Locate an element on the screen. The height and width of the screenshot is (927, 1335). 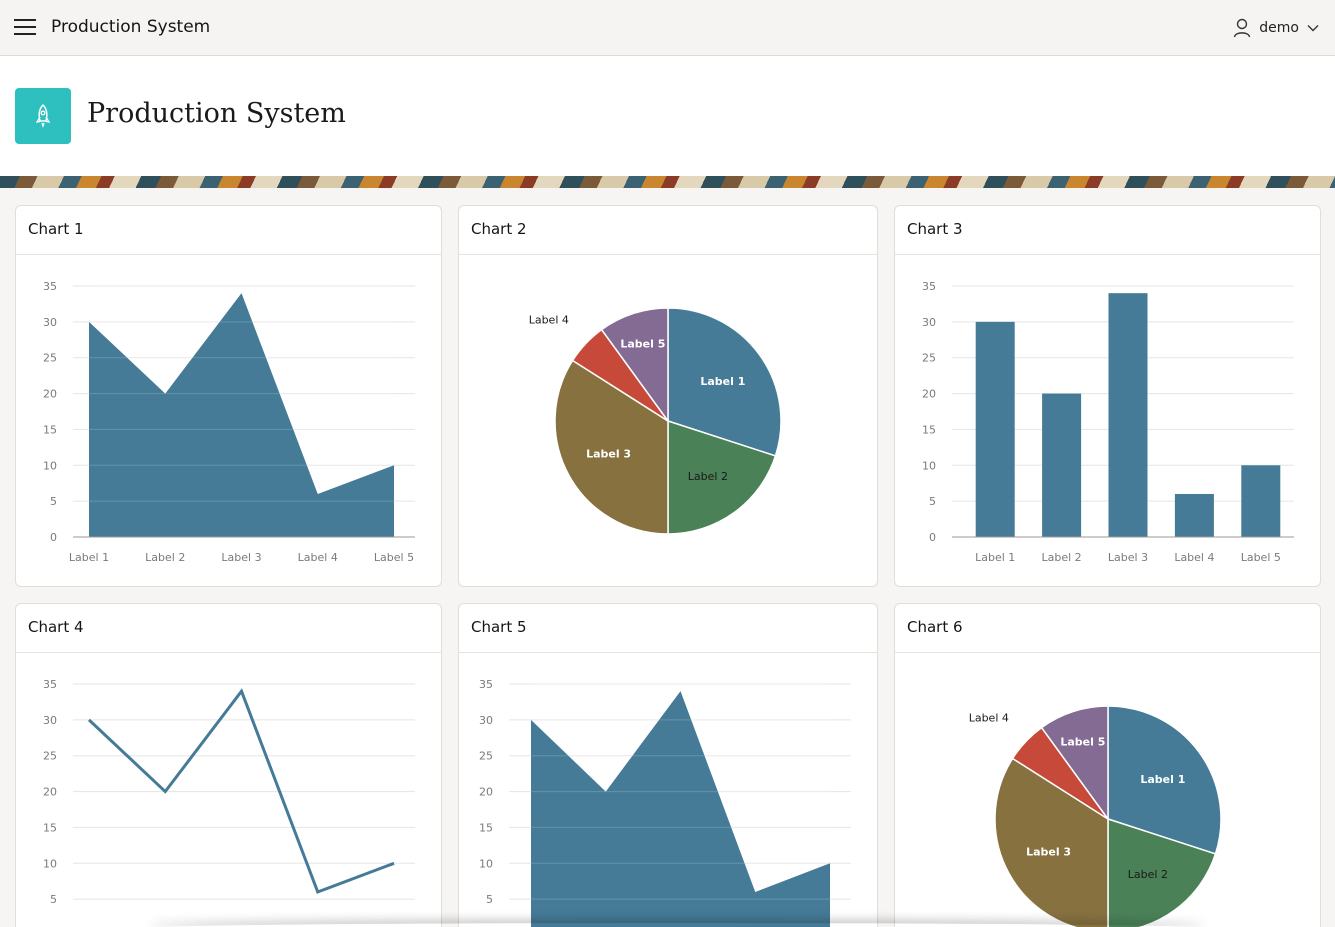
chart-card-title: Chart 3 is located at coordinates (1107, 230).